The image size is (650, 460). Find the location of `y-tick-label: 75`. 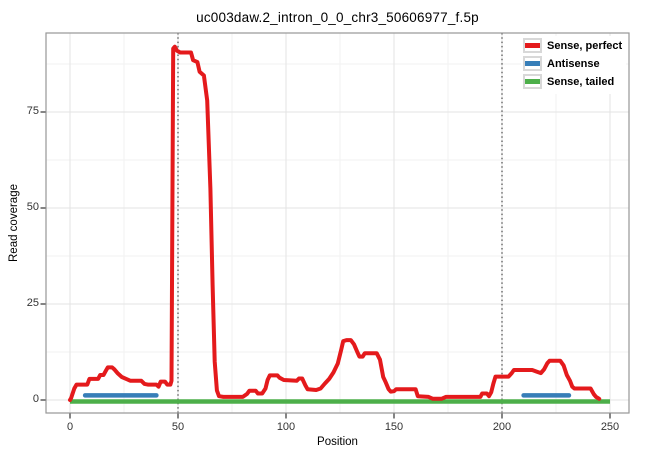

y-tick-label: 75 is located at coordinates (32, 111).